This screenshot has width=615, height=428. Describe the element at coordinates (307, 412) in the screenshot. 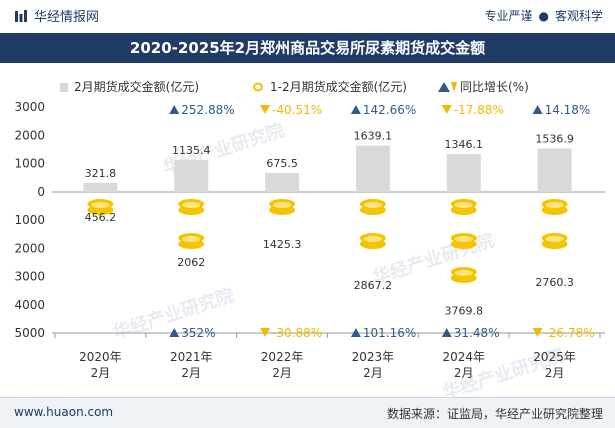

I see `footer: www.huaon.com 数据来源：证监局，华经产业研究院整理` at that location.